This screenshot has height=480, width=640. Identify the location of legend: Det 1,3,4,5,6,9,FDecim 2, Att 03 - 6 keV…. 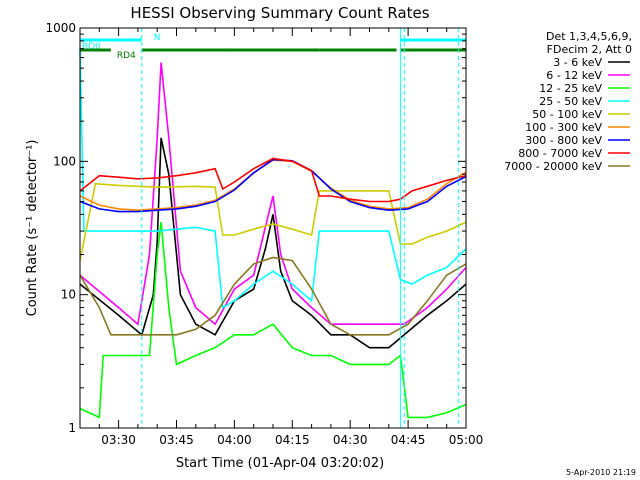
(568, 101).